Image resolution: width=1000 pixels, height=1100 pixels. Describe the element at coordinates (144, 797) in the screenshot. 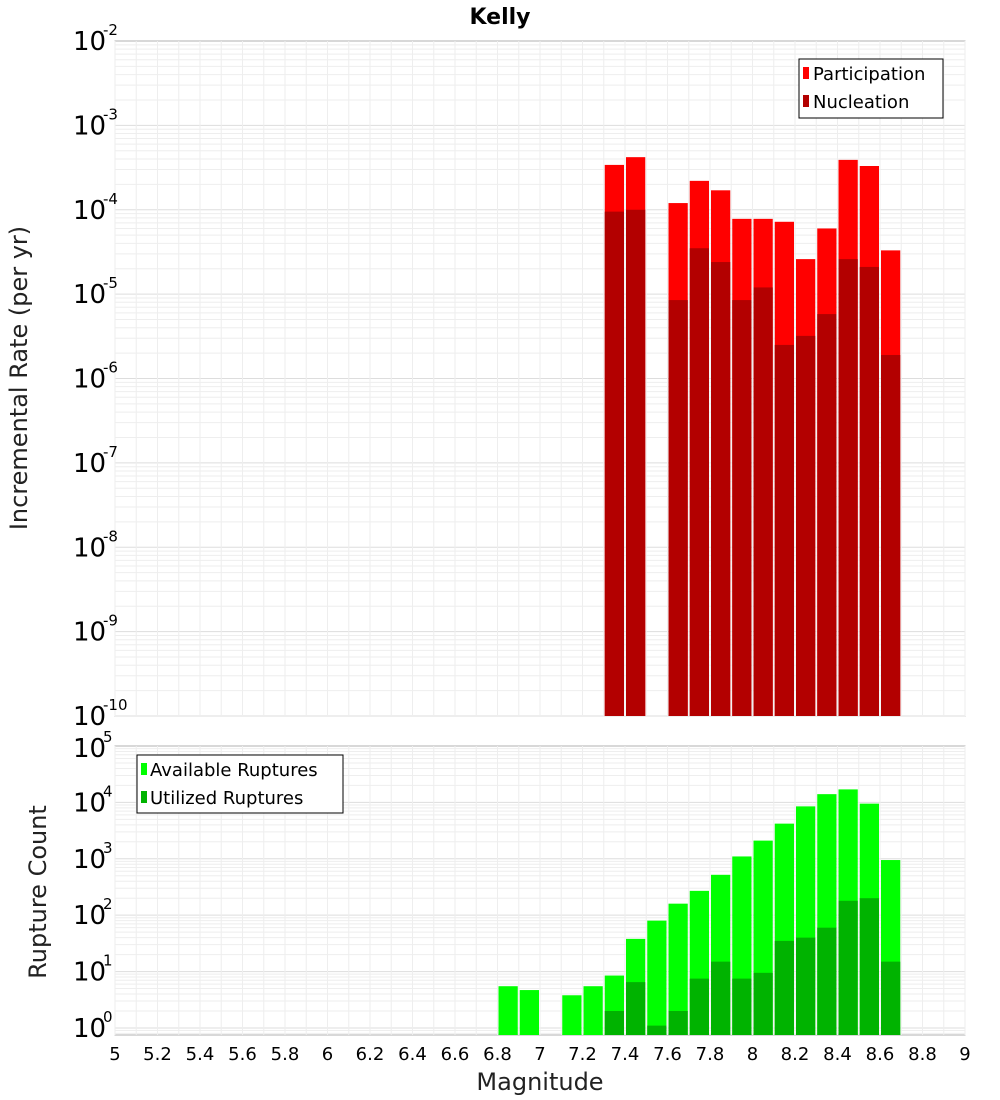

I see `legend-swatch-utilized` at that location.